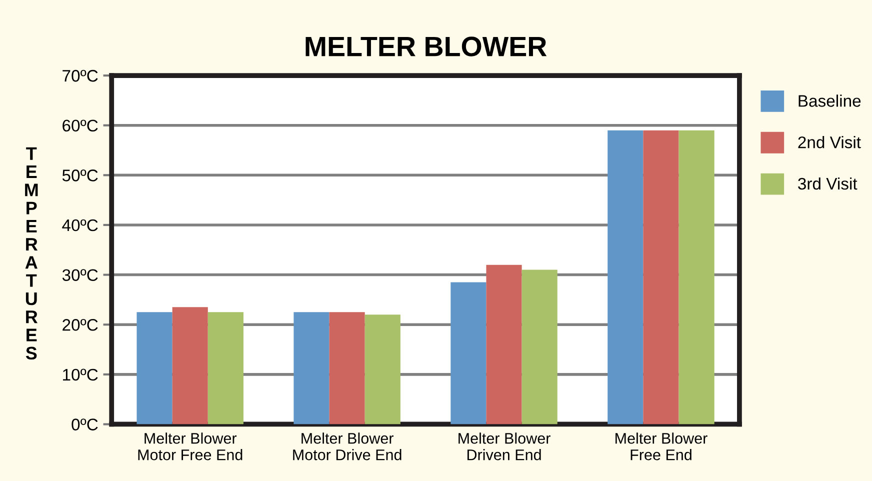 This screenshot has width=872, height=481. Describe the element at coordinates (85, 424) in the screenshot. I see `y-tick-label: 0ºC` at that location.